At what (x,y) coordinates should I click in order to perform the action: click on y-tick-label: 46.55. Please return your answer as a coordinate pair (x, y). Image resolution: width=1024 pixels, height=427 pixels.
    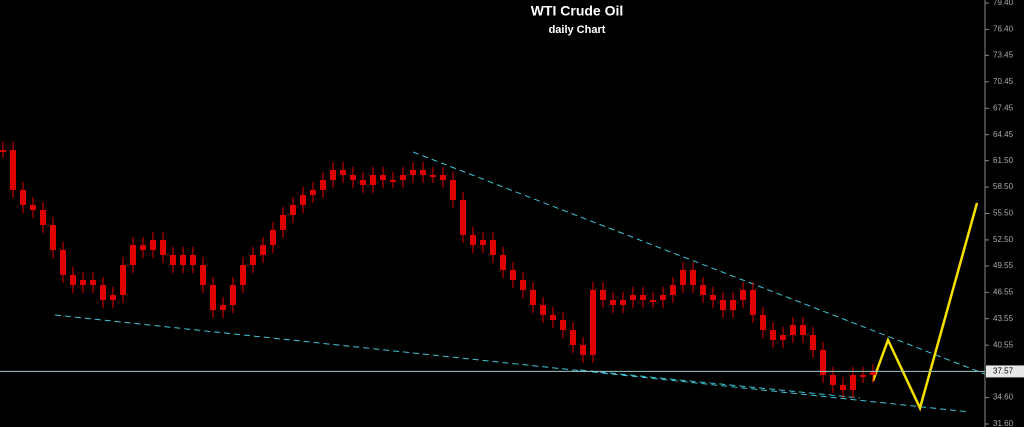
    Looking at the image, I should click on (1003, 291).